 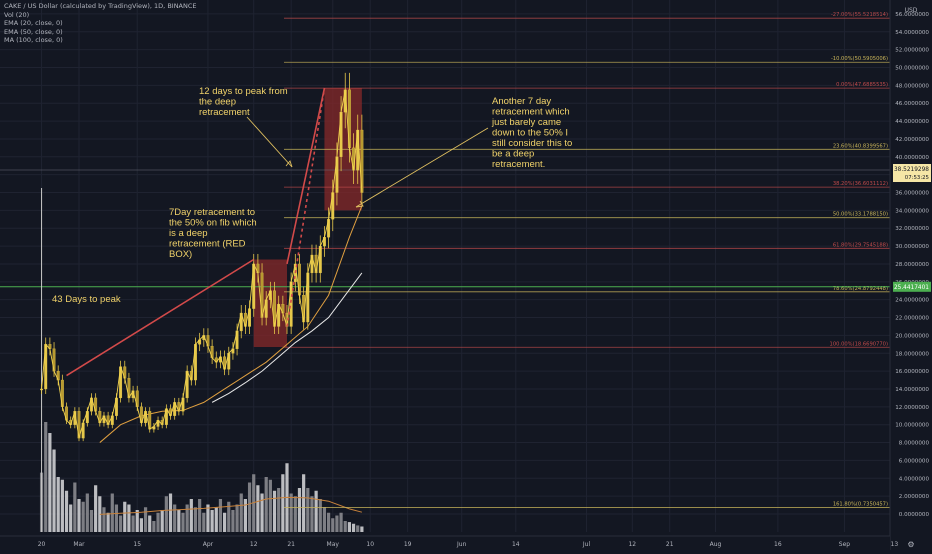 I want to click on level-label: 25.4417401, so click(x=911, y=288).